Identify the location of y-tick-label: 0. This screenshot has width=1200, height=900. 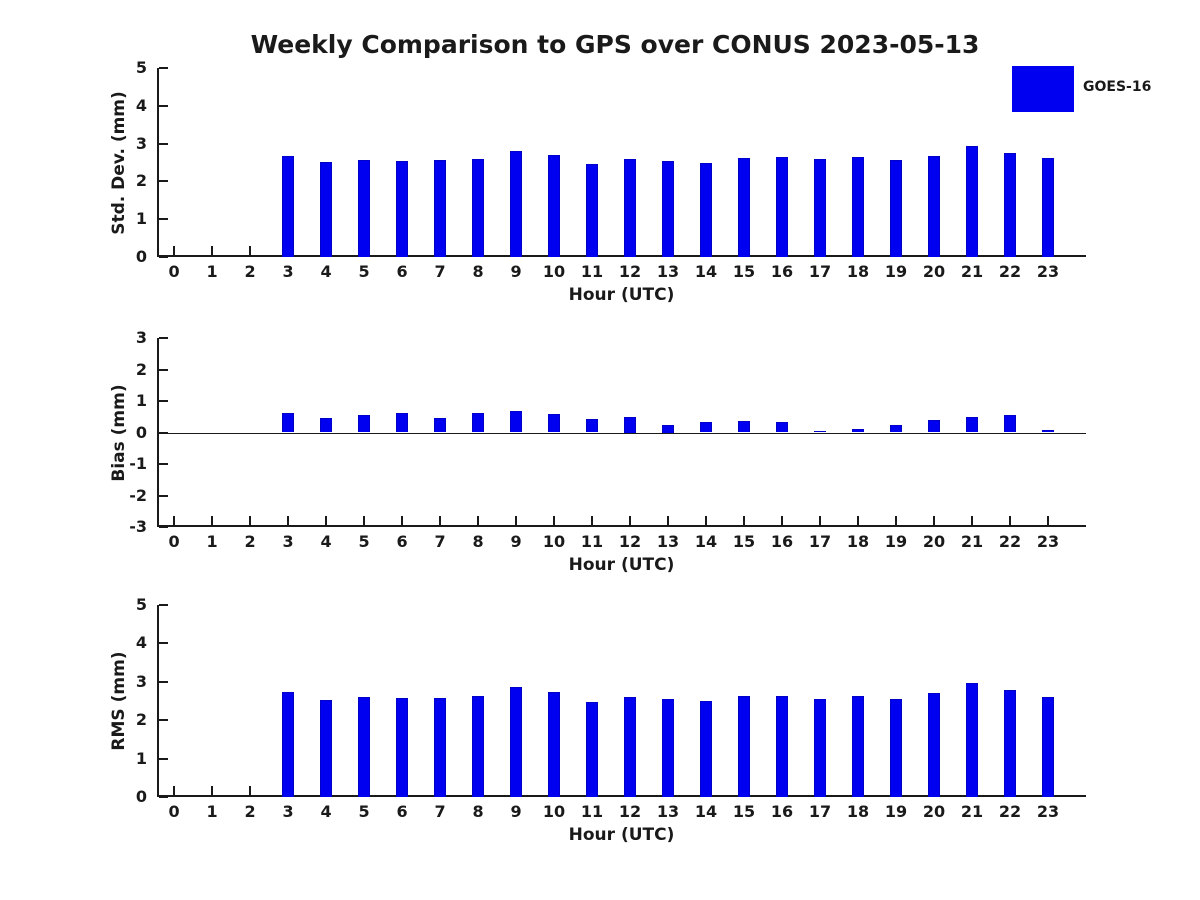
(141, 796).